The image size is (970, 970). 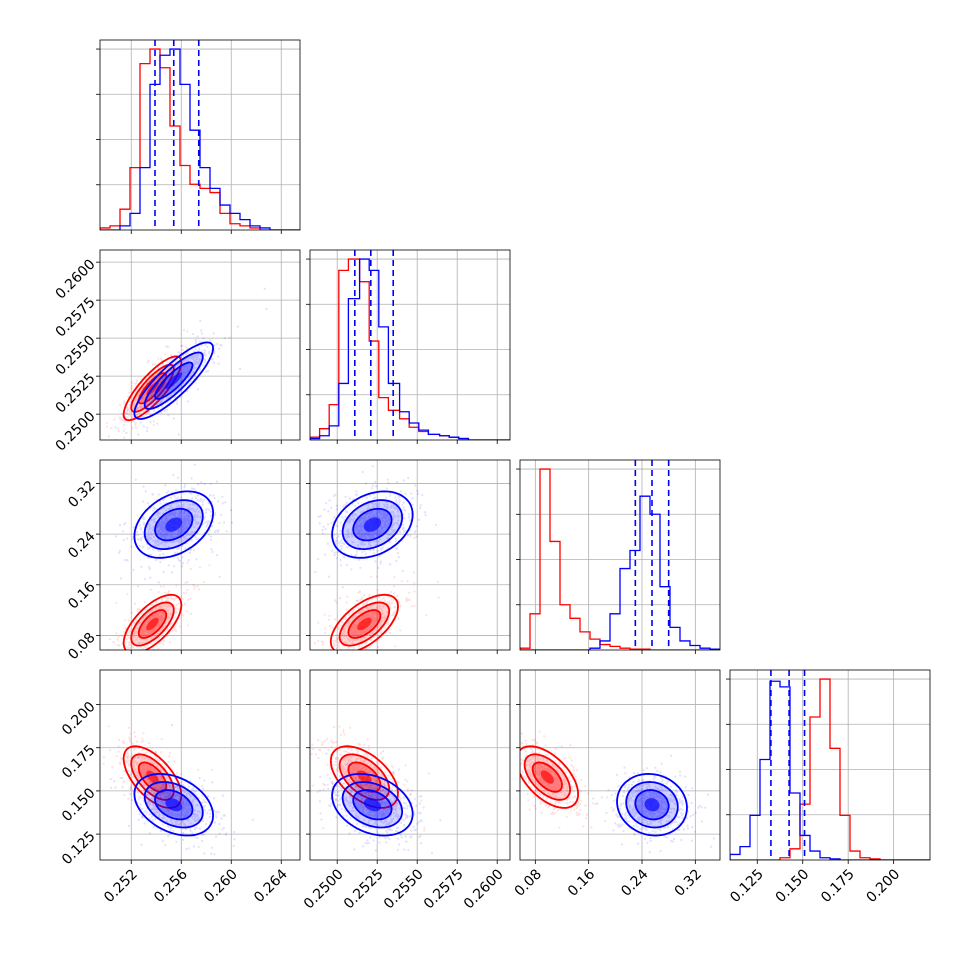 I want to click on y-tick-label: 0.175, so click(x=79, y=762).